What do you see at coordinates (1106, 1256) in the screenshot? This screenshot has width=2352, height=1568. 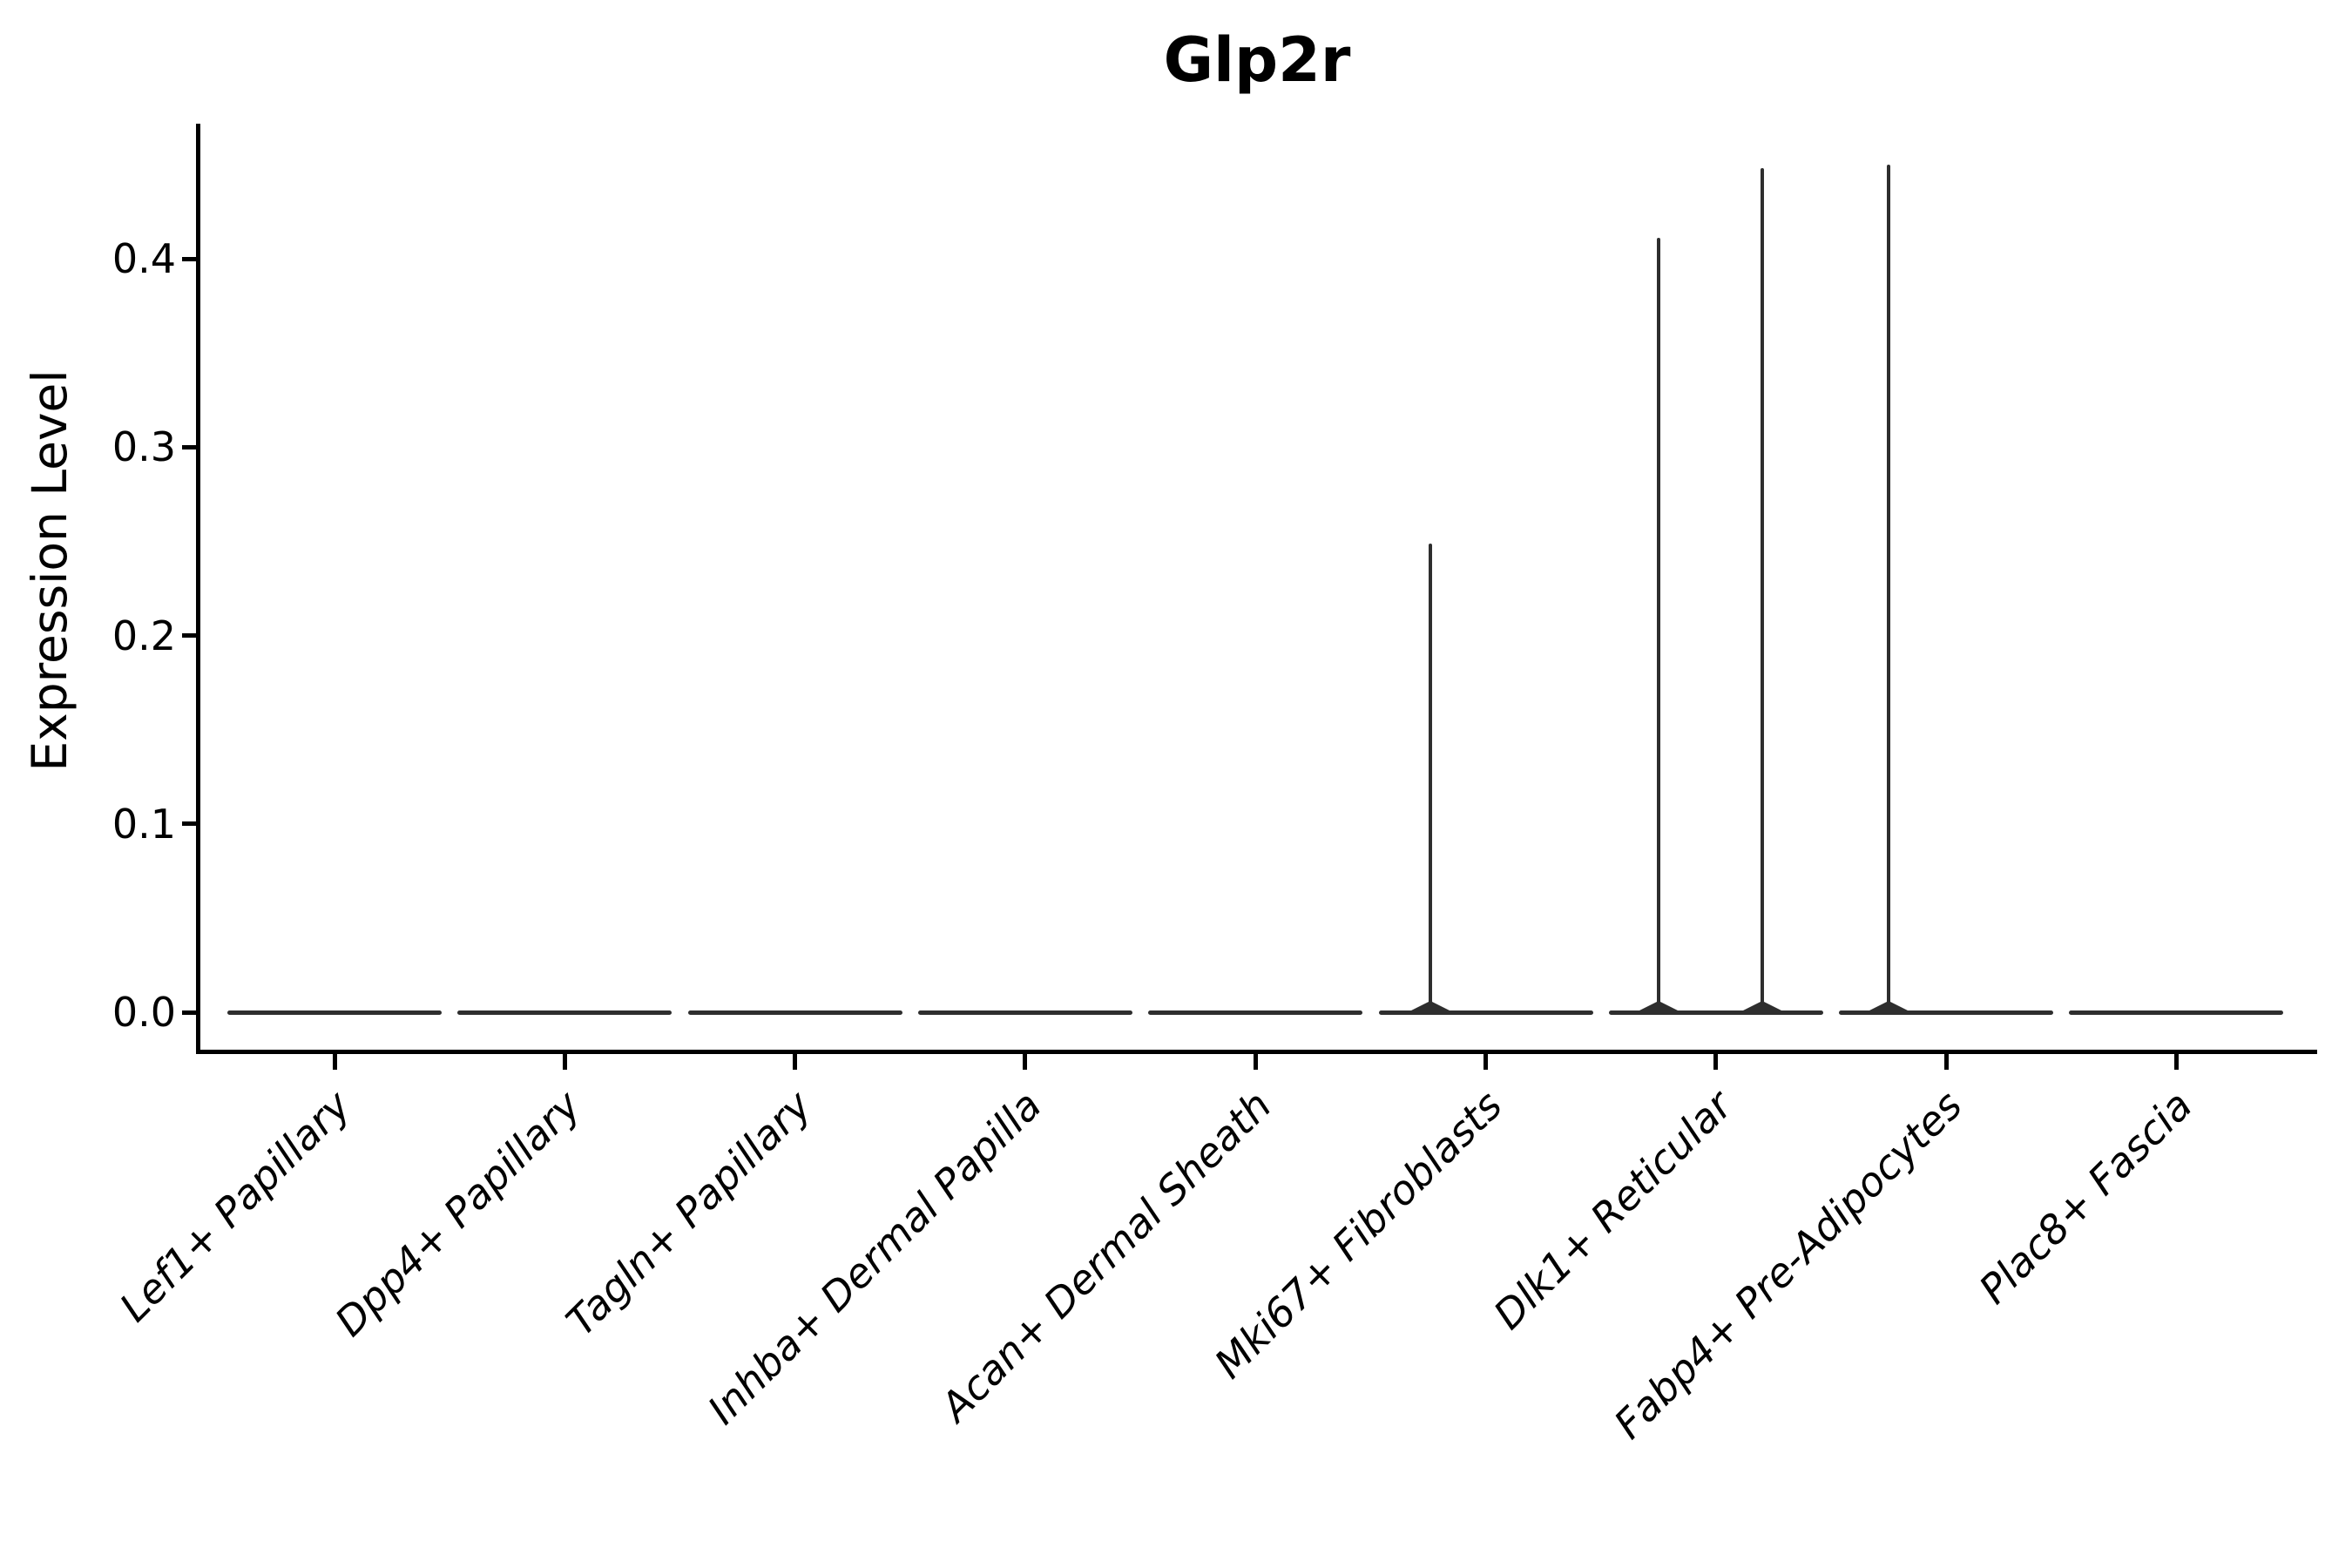 I see `x-tick-label: Acan+ Dermal Sheath` at bounding box center [1106, 1256].